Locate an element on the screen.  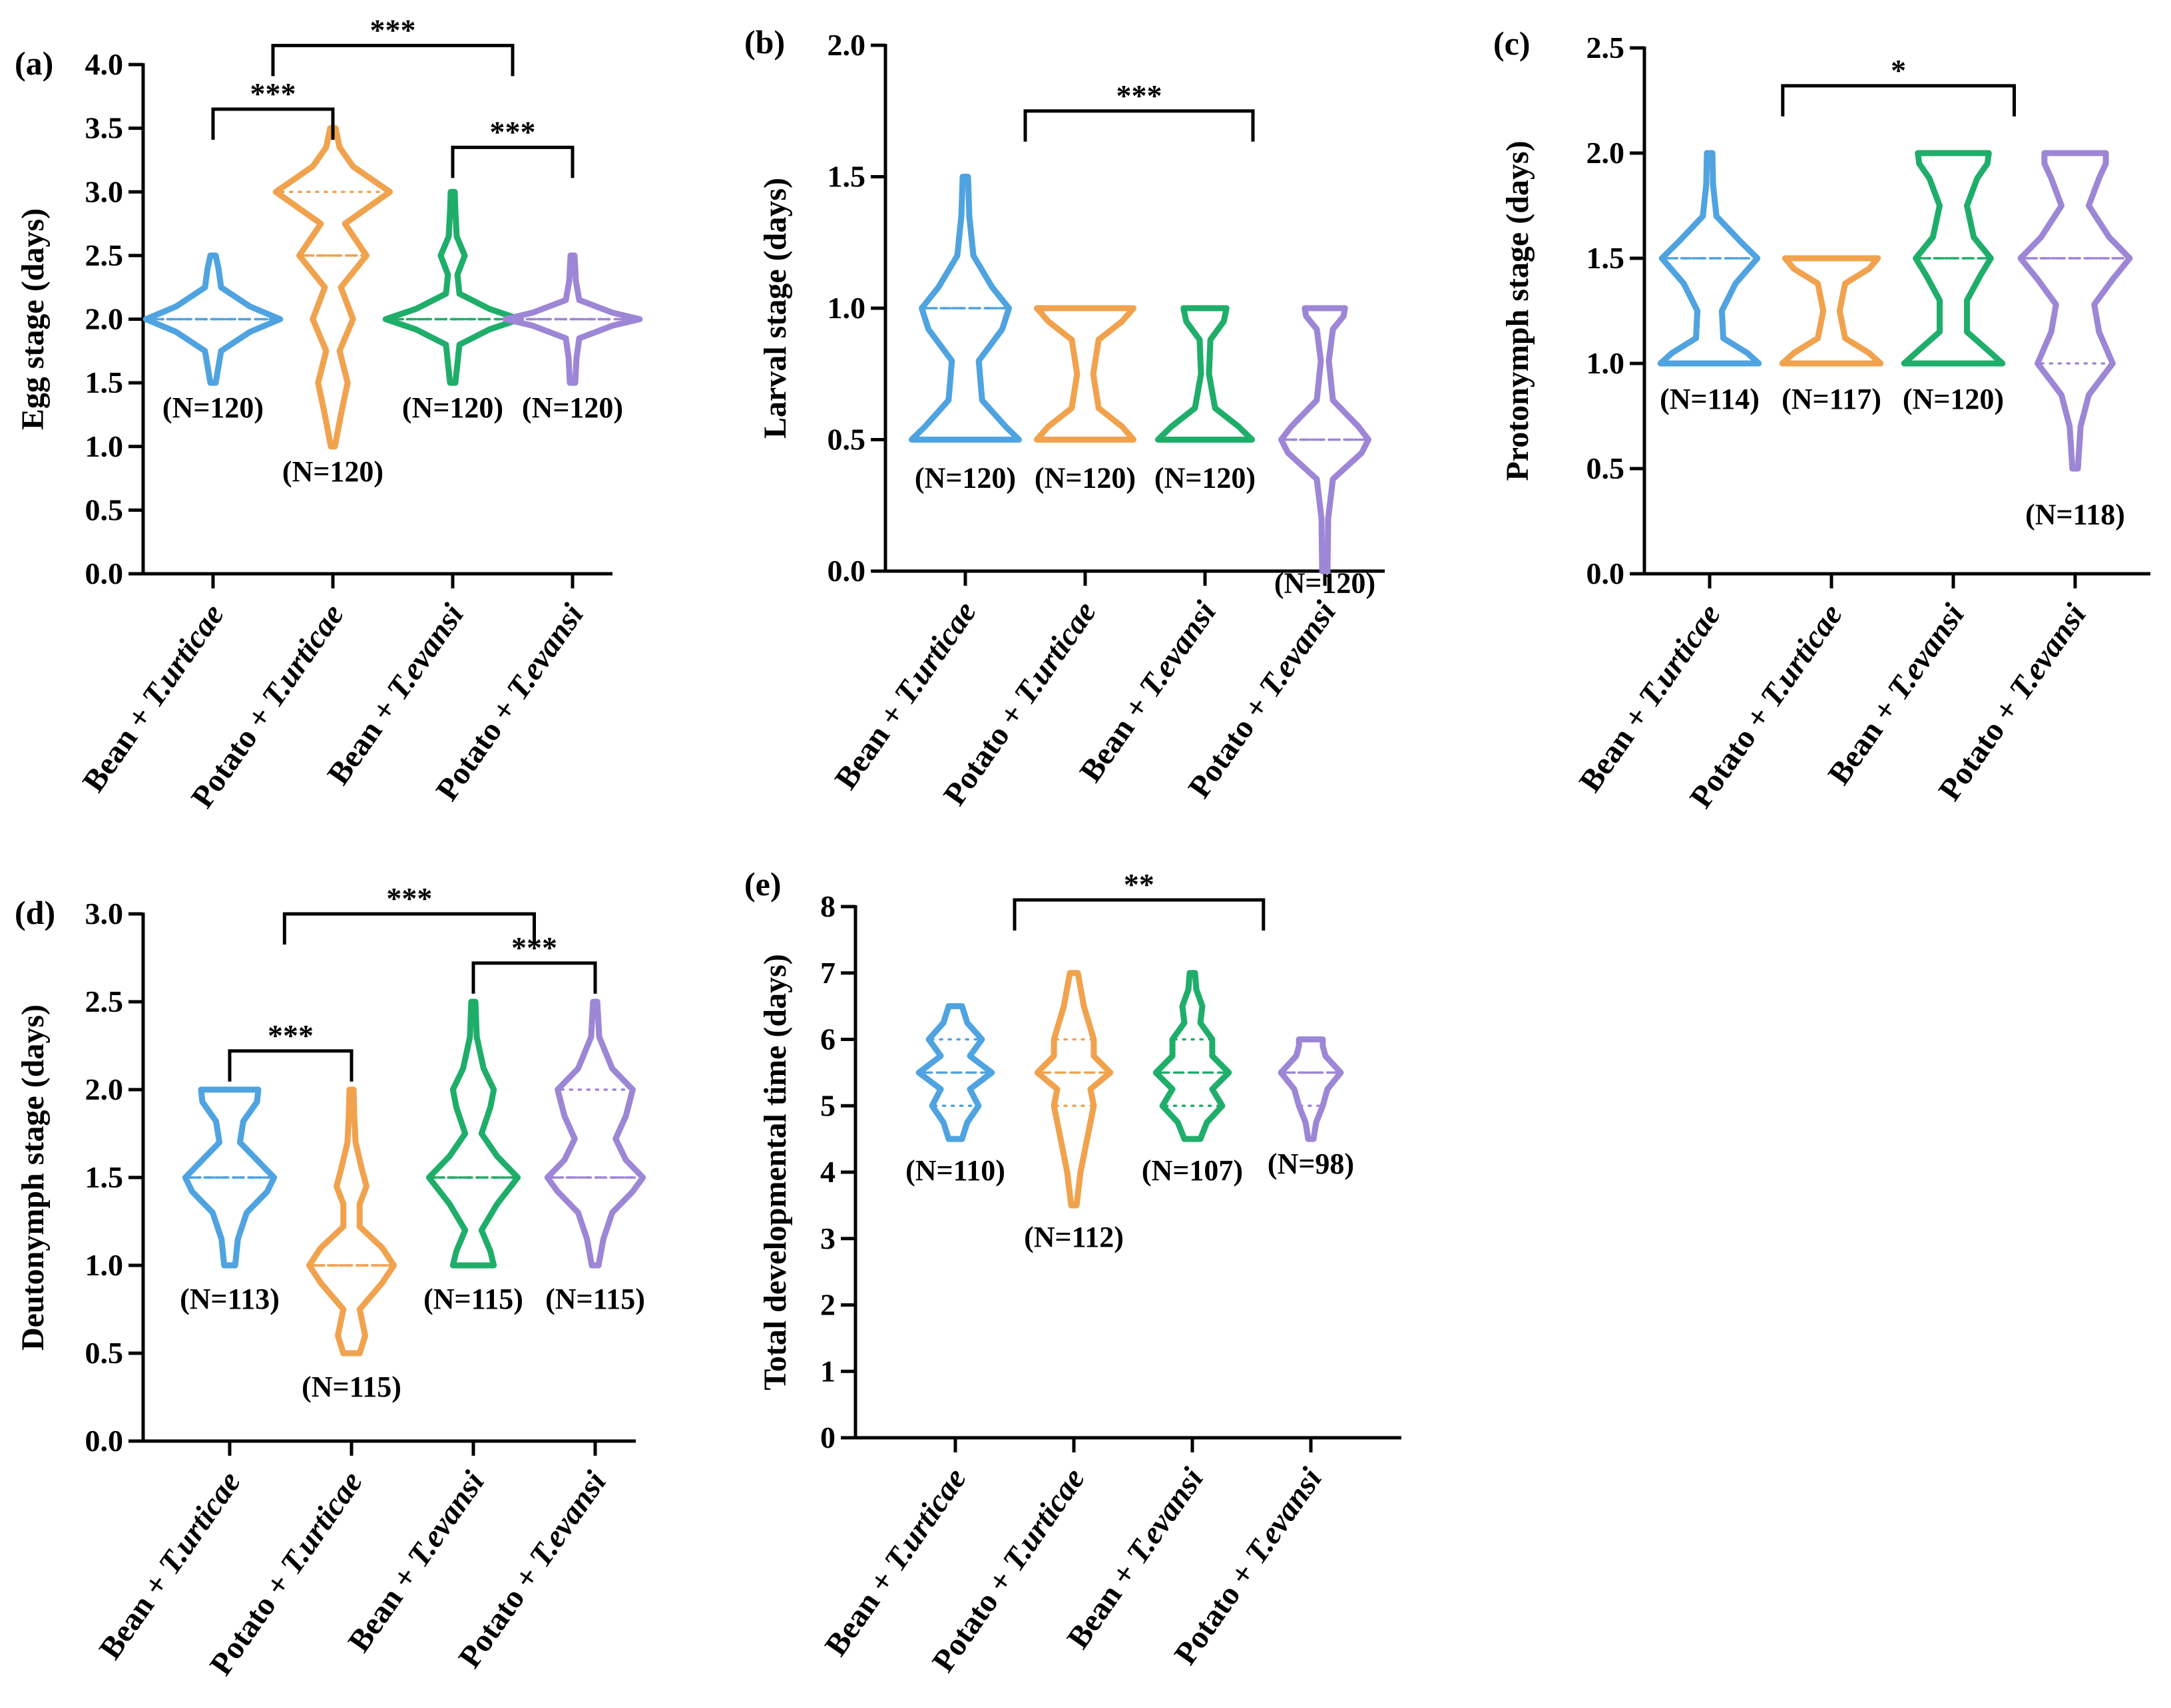
y-tick-label: 5 is located at coordinates (828, 1105).